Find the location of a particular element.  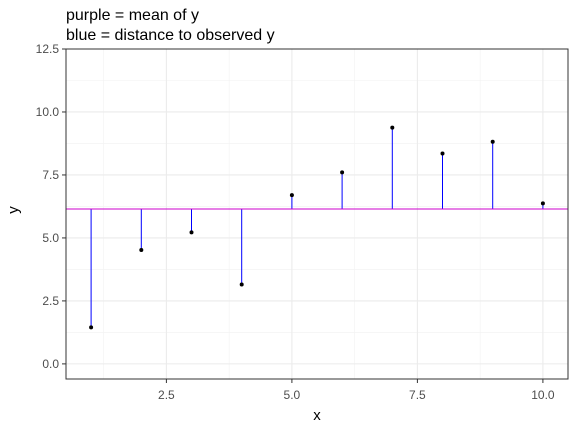

x-axis-title: x is located at coordinates (317, 415).